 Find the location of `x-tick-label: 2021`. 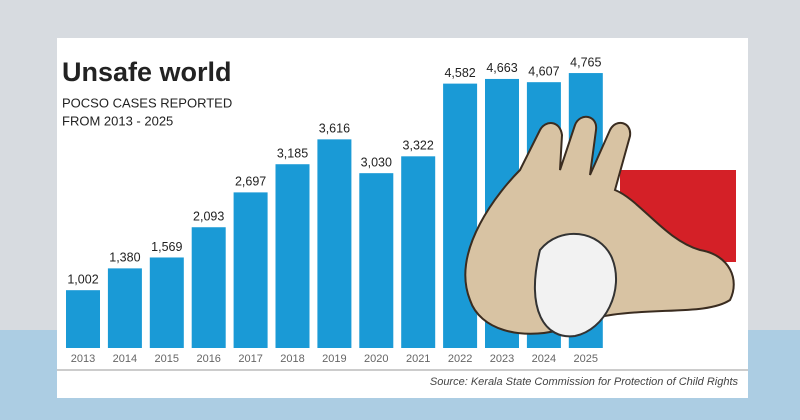

x-tick-label: 2021 is located at coordinates (418, 359).